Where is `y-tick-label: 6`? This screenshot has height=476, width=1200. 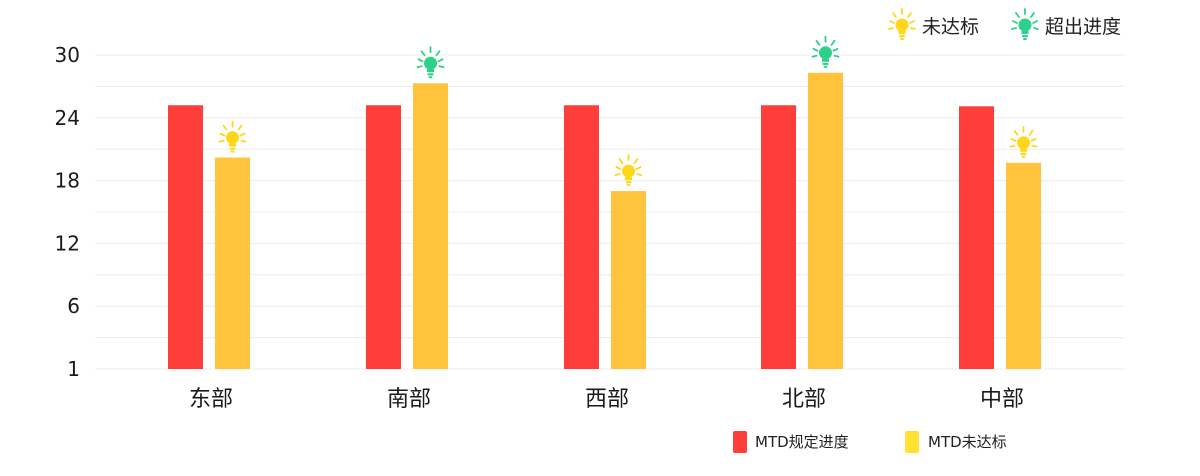 y-tick-label: 6 is located at coordinates (73, 306).